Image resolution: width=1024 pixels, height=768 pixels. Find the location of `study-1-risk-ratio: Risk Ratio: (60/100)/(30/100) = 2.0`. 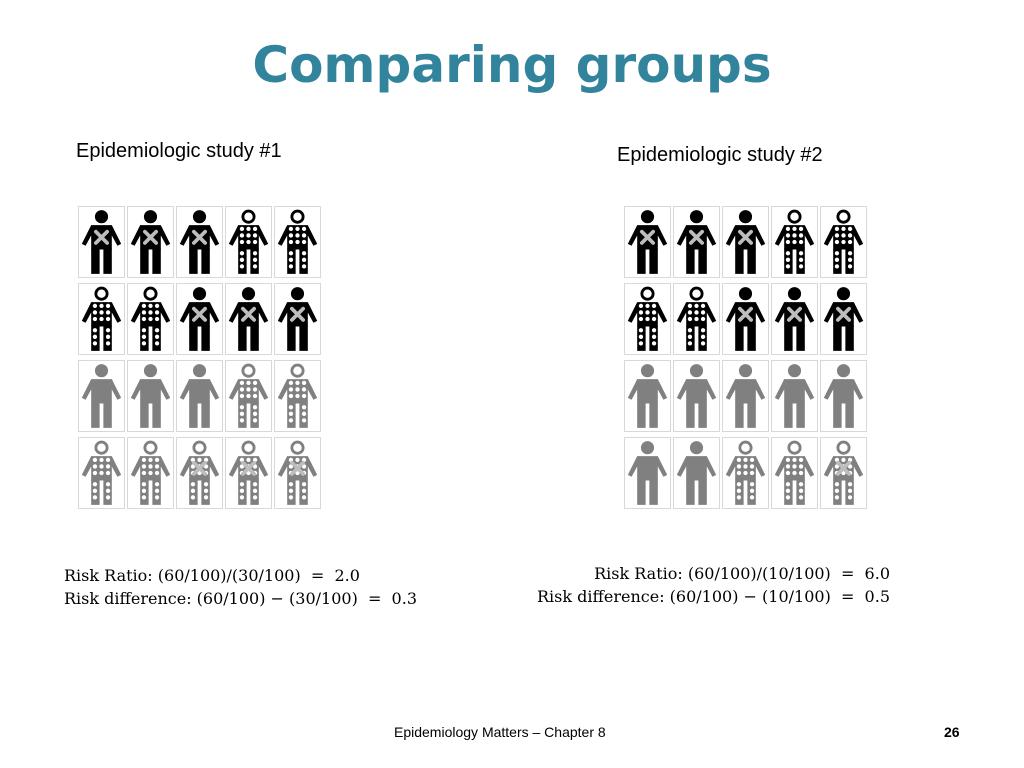

study-1-risk-ratio: Risk Ratio: (60/100)/(30/100) = 2.0 is located at coordinates (212, 575).